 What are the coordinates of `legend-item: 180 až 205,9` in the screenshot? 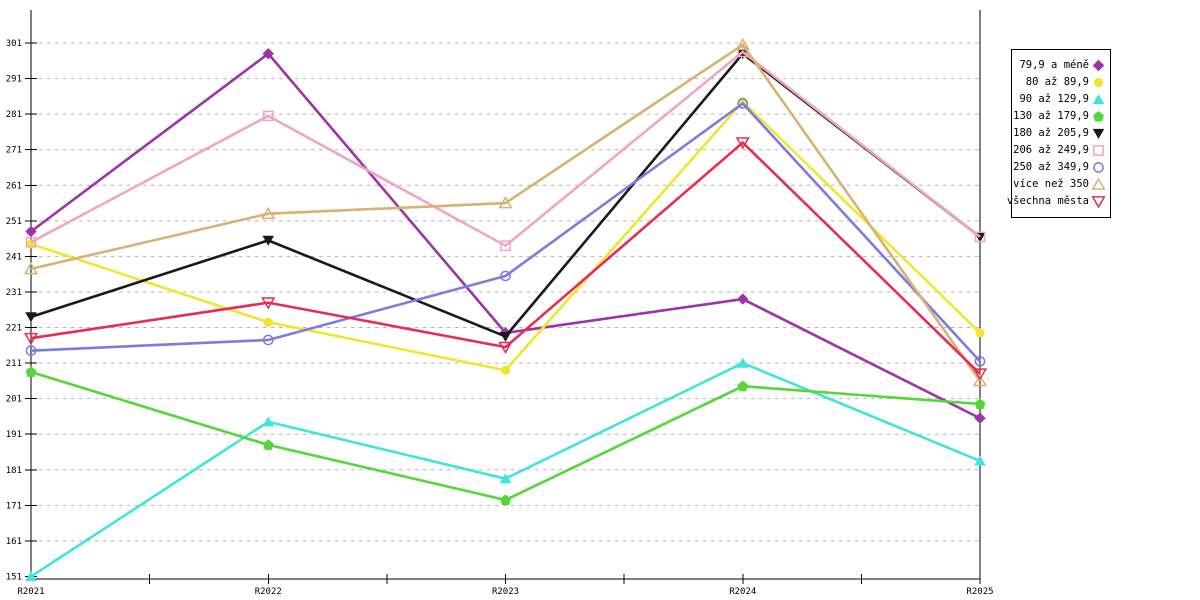 It's located at (1059, 133).